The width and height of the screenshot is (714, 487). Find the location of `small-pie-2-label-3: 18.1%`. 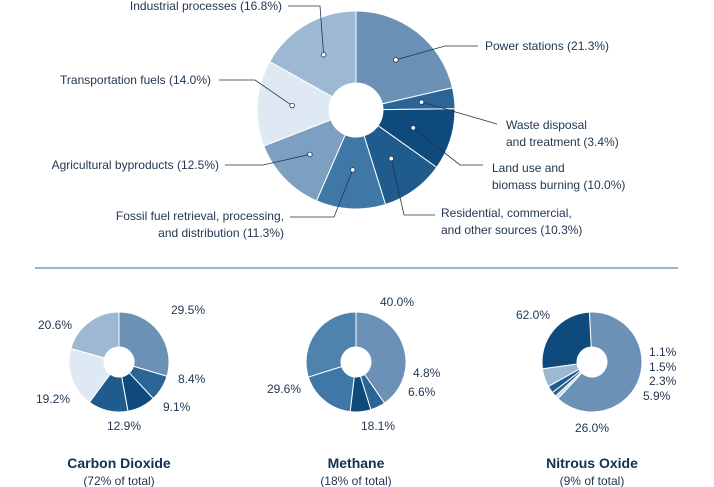

small-pie-2-label-3: 18.1% is located at coordinates (378, 426).